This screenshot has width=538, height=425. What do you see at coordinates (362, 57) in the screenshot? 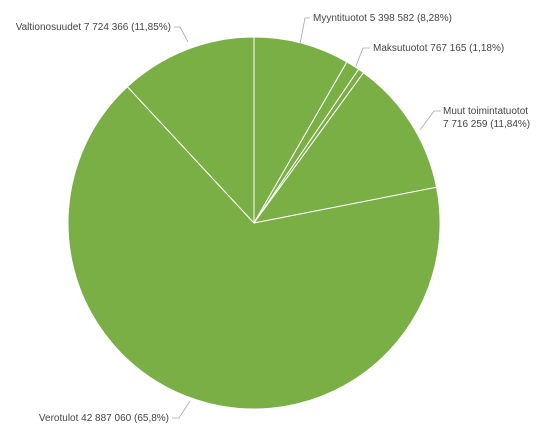
I see `leader-line-maksutuotot` at bounding box center [362, 57].